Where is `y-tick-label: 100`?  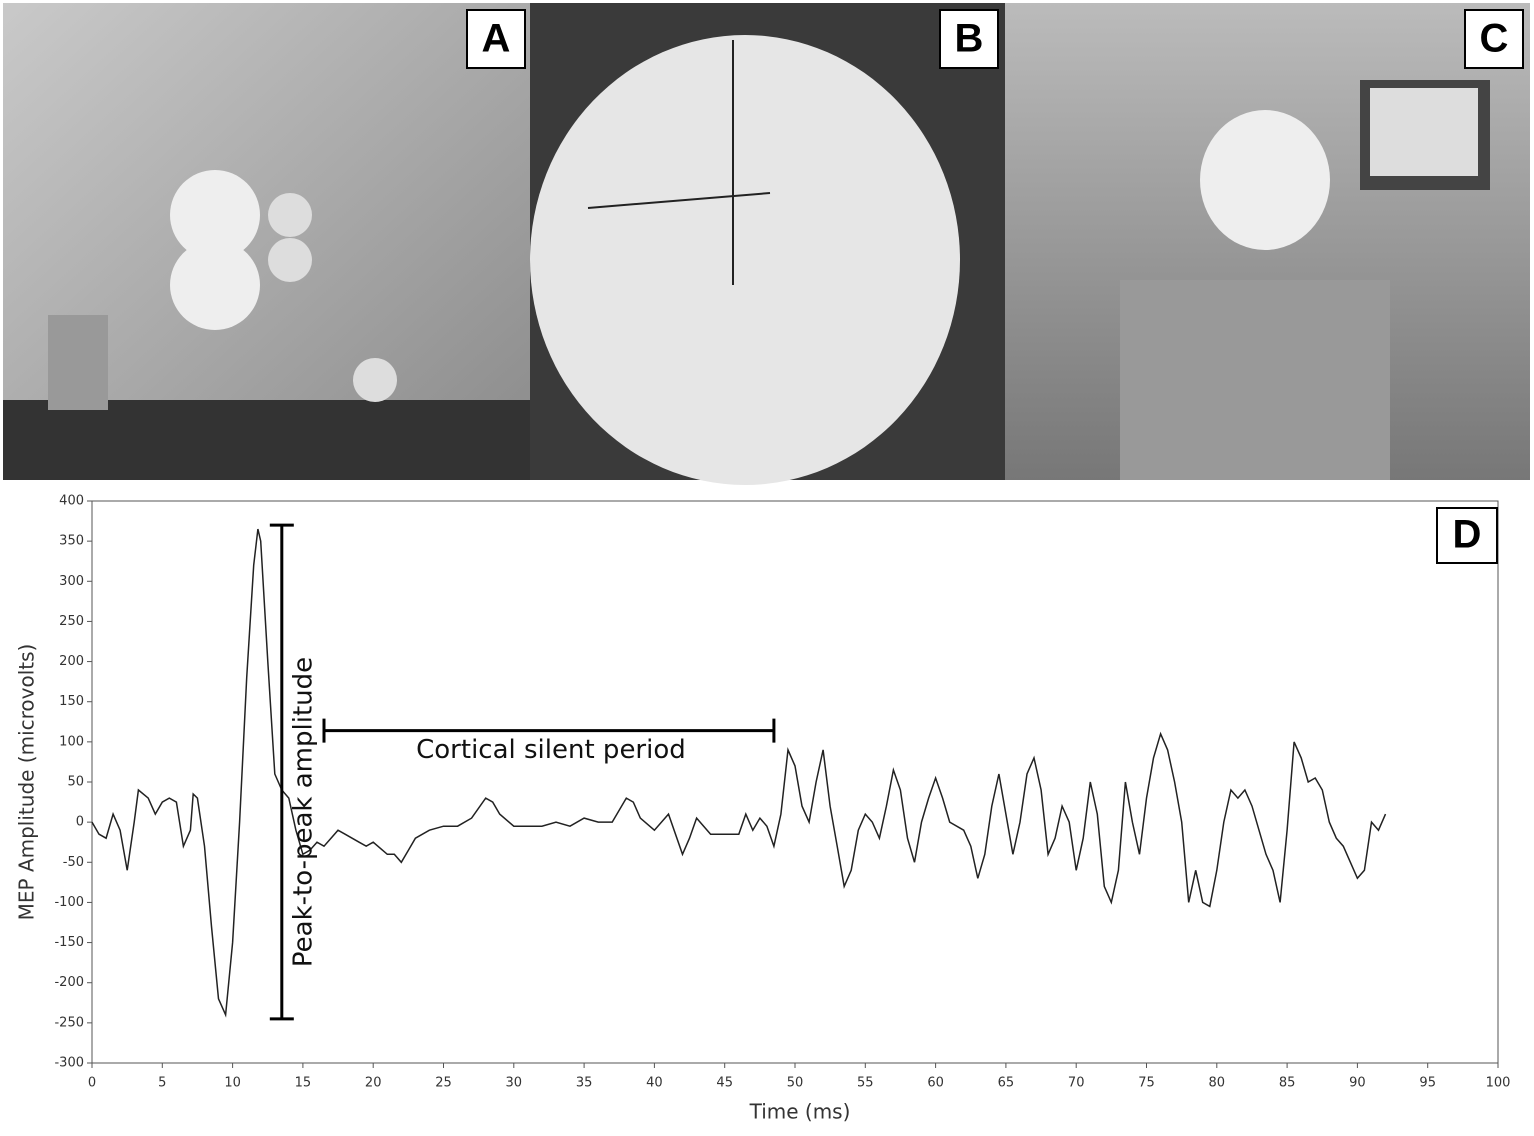 y-tick-label: 100 is located at coordinates (71, 741).